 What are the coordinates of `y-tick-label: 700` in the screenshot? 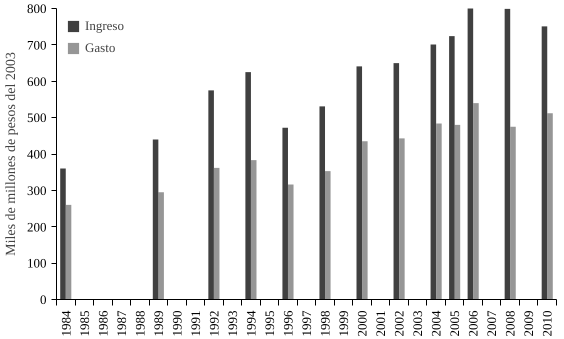 It's located at (36, 44).